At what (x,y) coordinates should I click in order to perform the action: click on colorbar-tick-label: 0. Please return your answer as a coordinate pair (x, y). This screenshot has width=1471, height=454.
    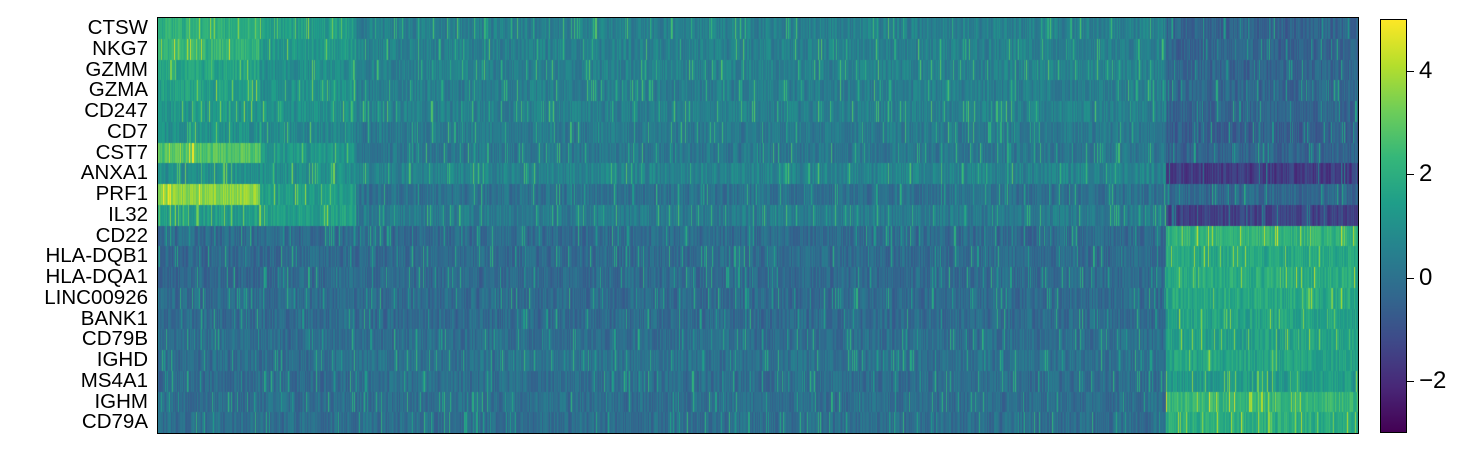
    Looking at the image, I should click on (1426, 277).